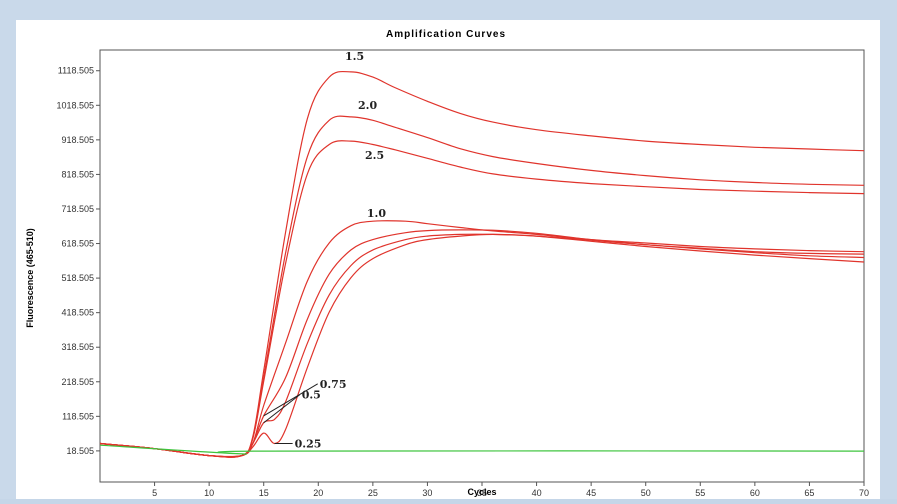 This screenshot has height=504, width=897. I want to click on y-tick-label: 718.505, so click(77, 209).